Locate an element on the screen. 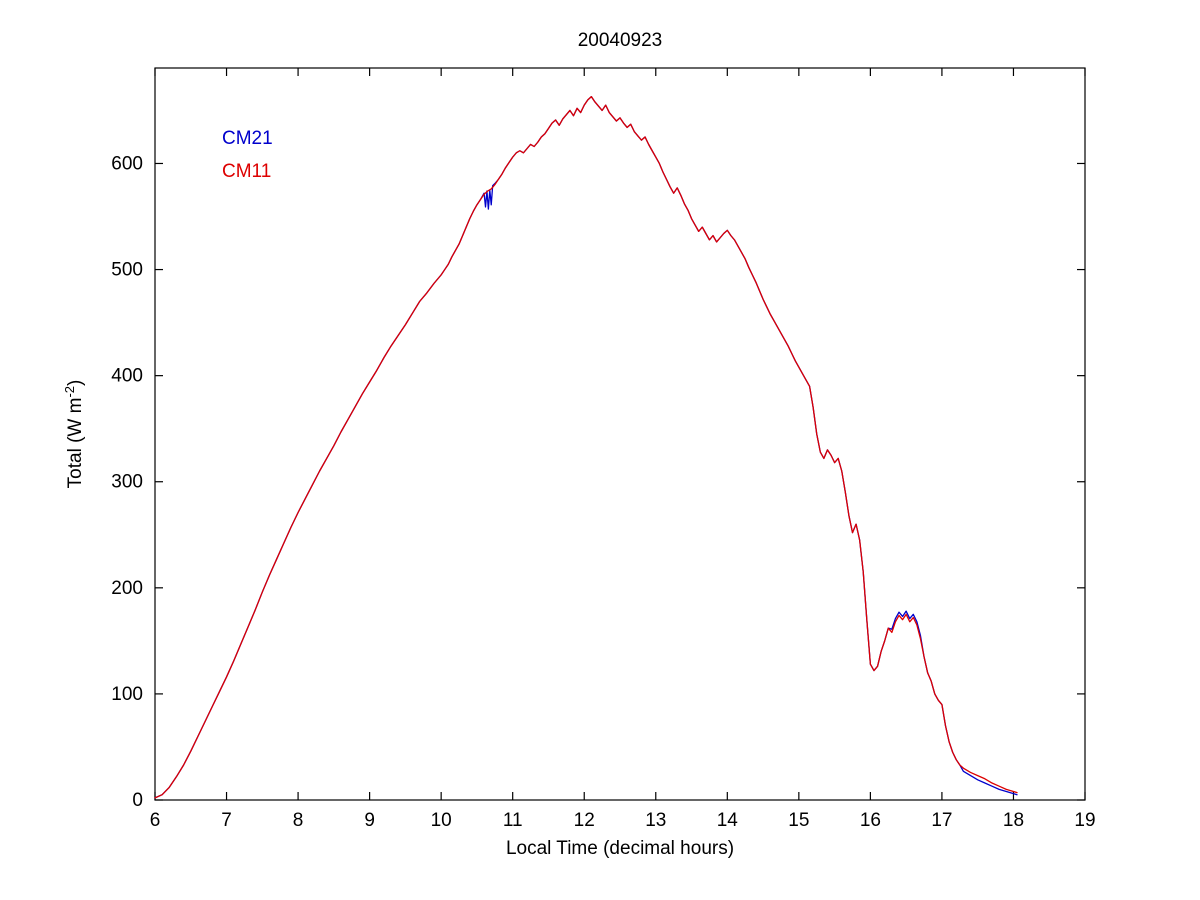 The height and width of the screenshot is (900, 1200). x-axis-label: Local Time (decimal hours) is located at coordinates (620, 848).